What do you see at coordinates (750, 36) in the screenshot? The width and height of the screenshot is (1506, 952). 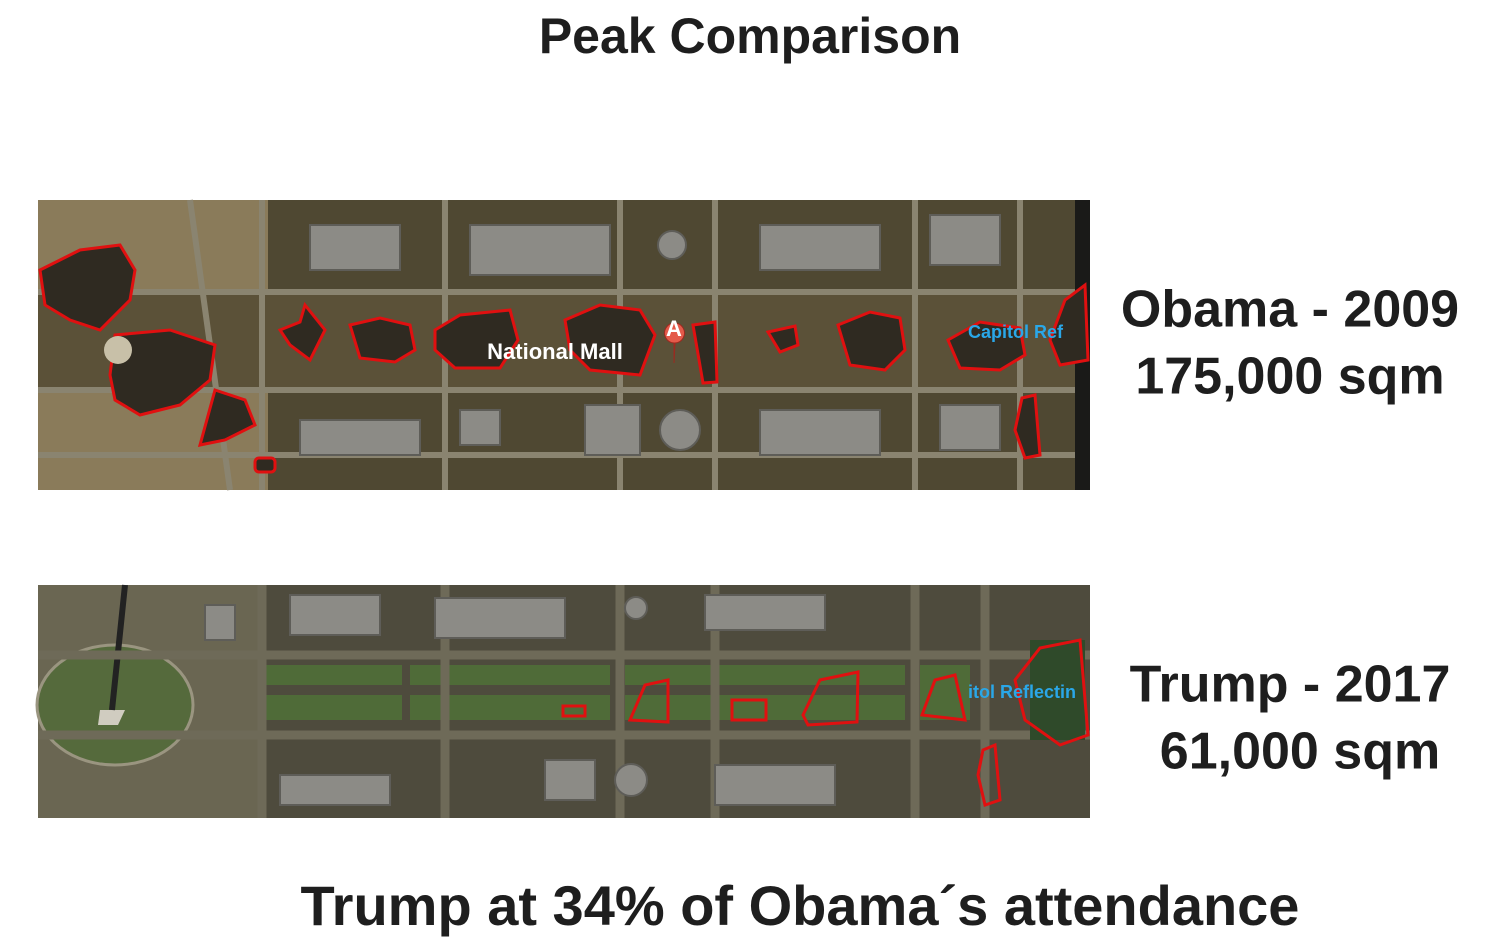 I see `title: Peak Comparison` at bounding box center [750, 36].